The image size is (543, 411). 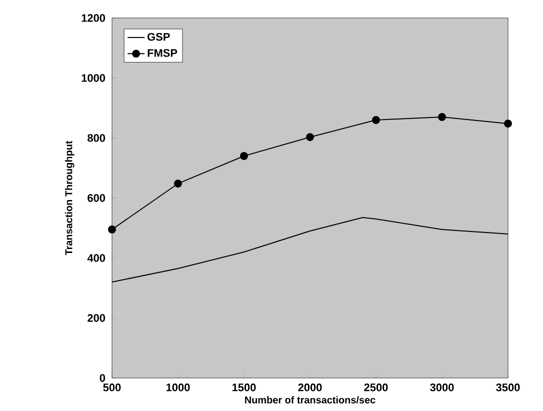 What do you see at coordinates (508, 388) in the screenshot?
I see `x-tick-label: 3500` at bounding box center [508, 388].